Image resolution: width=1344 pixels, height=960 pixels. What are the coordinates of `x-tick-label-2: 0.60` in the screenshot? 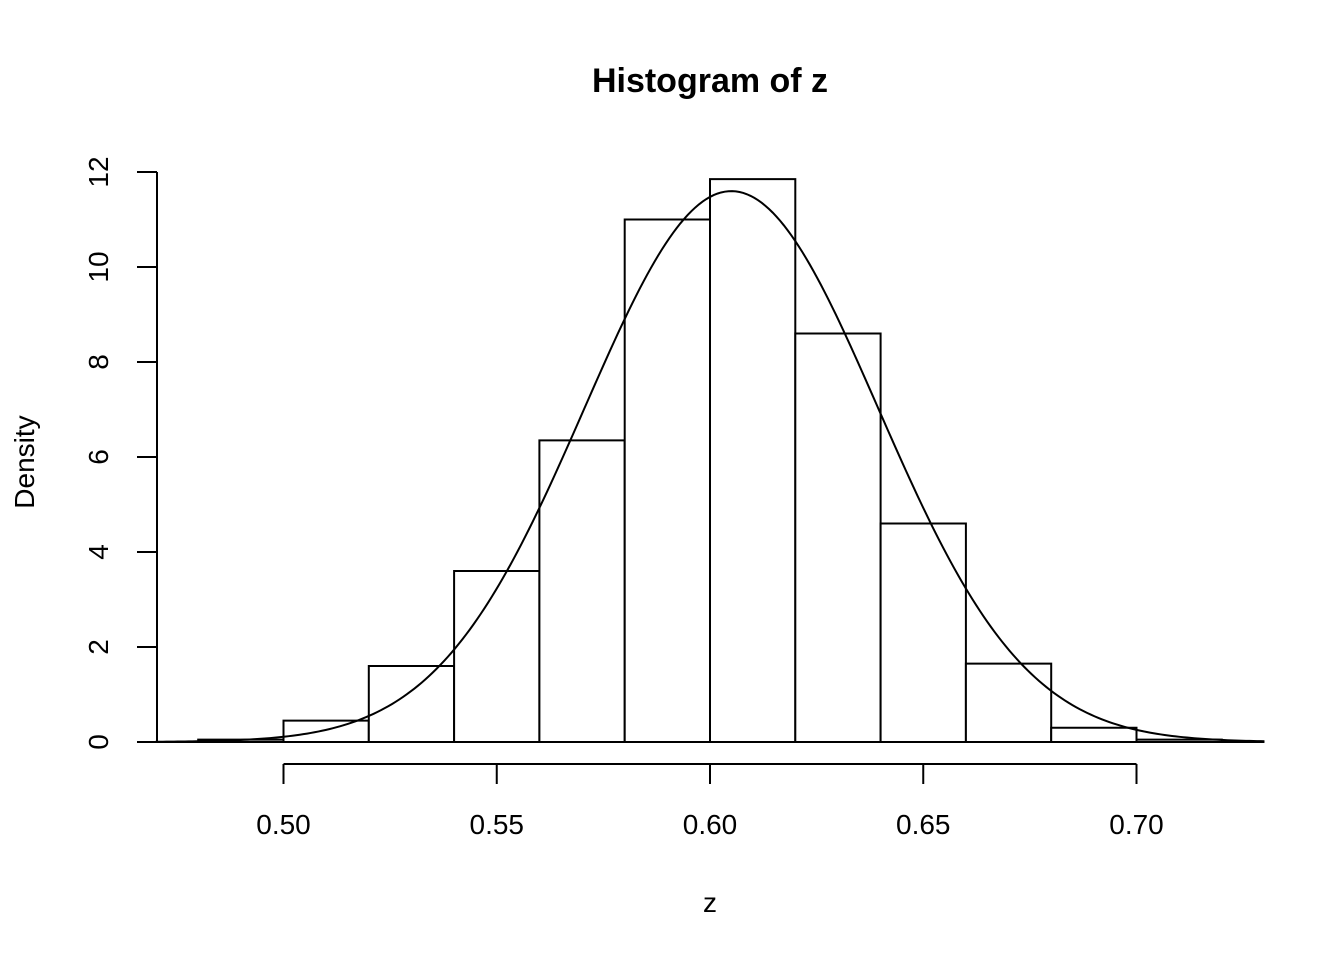 It's located at (710, 824).